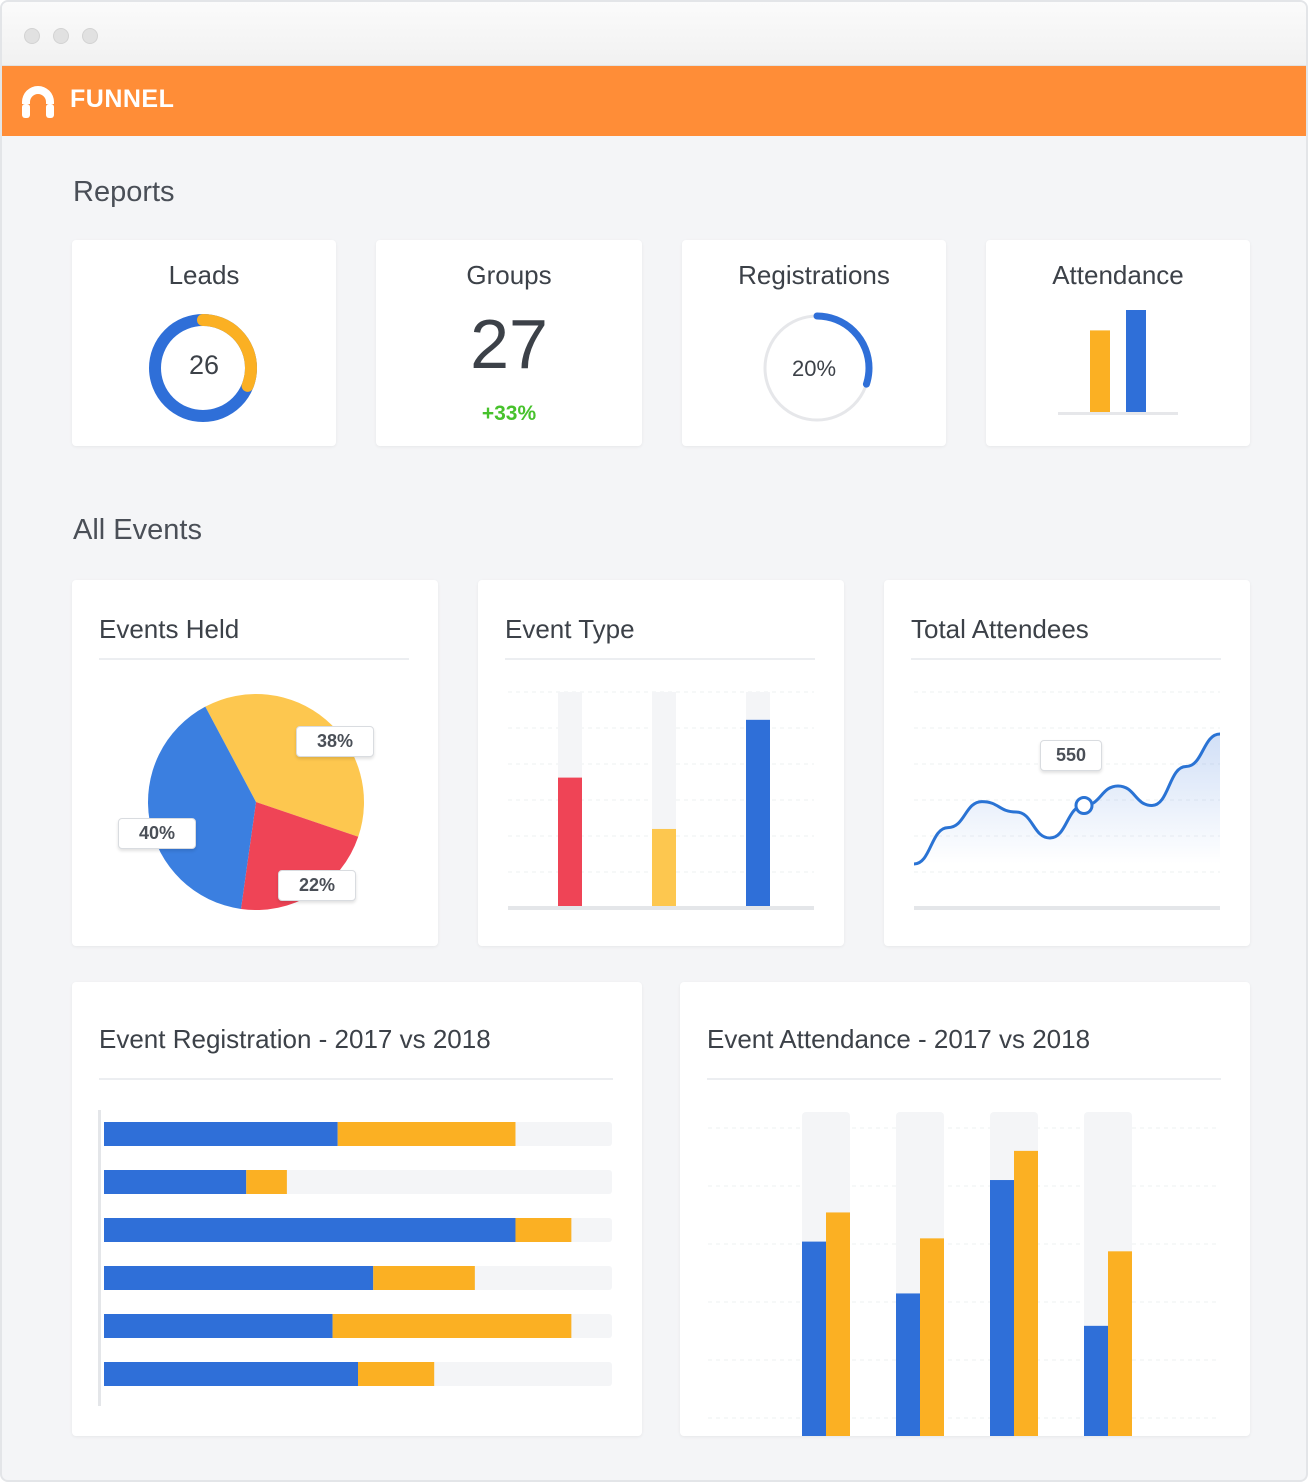 Image resolution: width=1308 pixels, height=1482 pixels. What do you see at coordinates (32, 36) in the screenshot?
I see `window-close-button` at bounding box center [32, 36].